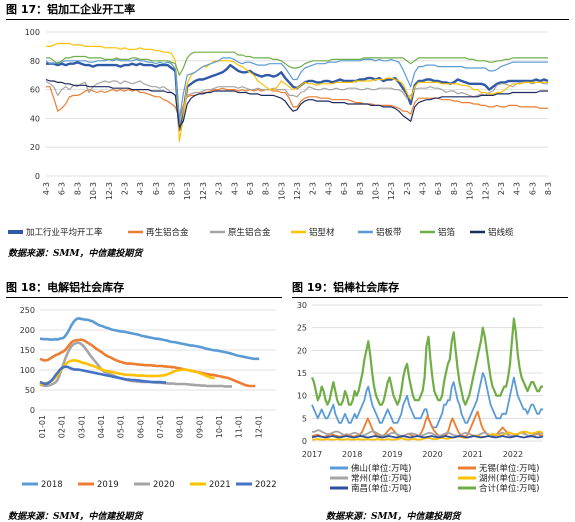 The width and height of the screenshot is (575, 522). I want to click on series-line-2022, so click(103, 375).